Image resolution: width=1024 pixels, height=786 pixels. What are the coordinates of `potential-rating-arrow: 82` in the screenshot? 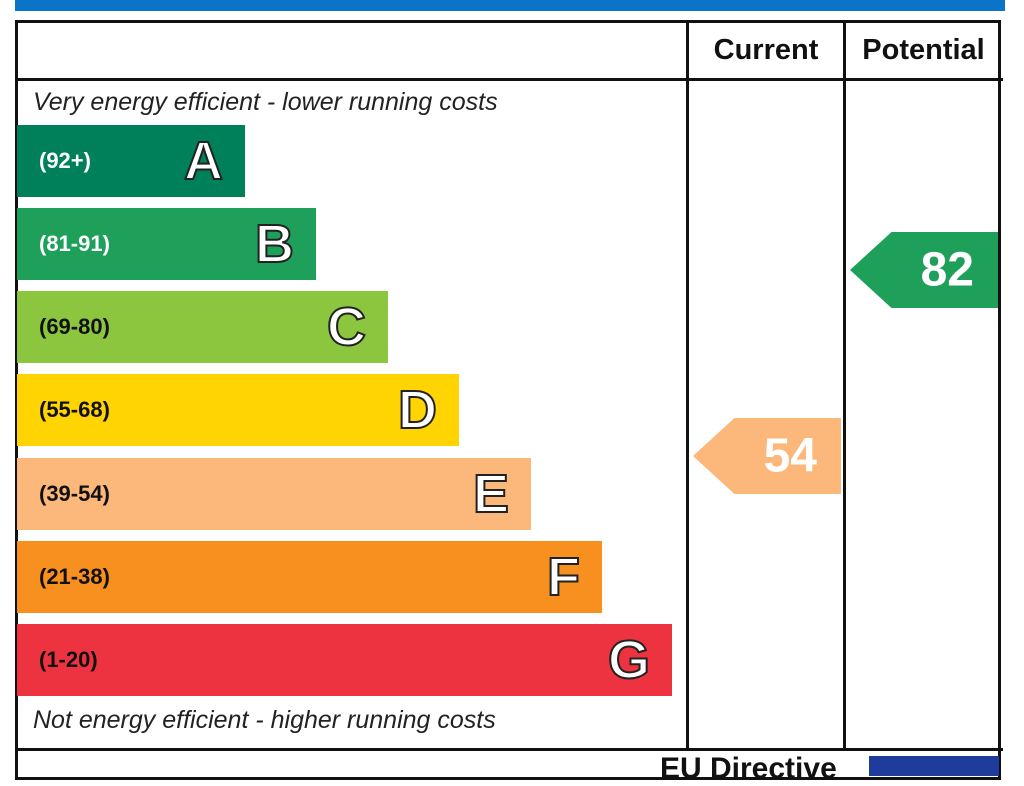 It's located at (924, 270).